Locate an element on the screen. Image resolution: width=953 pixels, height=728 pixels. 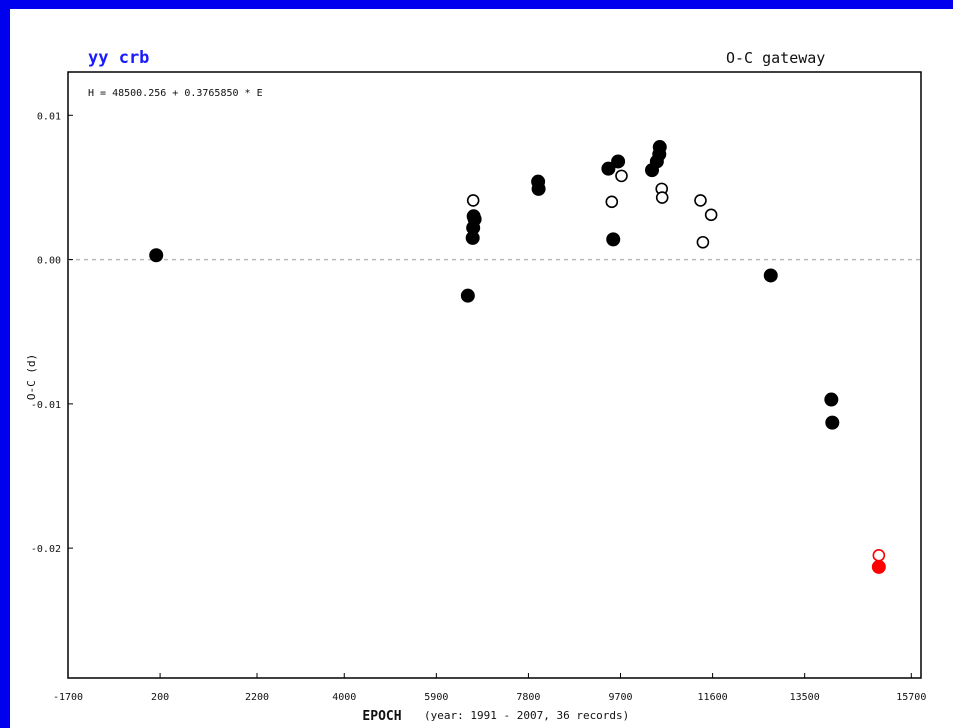
y-tick-label: -0.02 is located at coordinates (46, 549).